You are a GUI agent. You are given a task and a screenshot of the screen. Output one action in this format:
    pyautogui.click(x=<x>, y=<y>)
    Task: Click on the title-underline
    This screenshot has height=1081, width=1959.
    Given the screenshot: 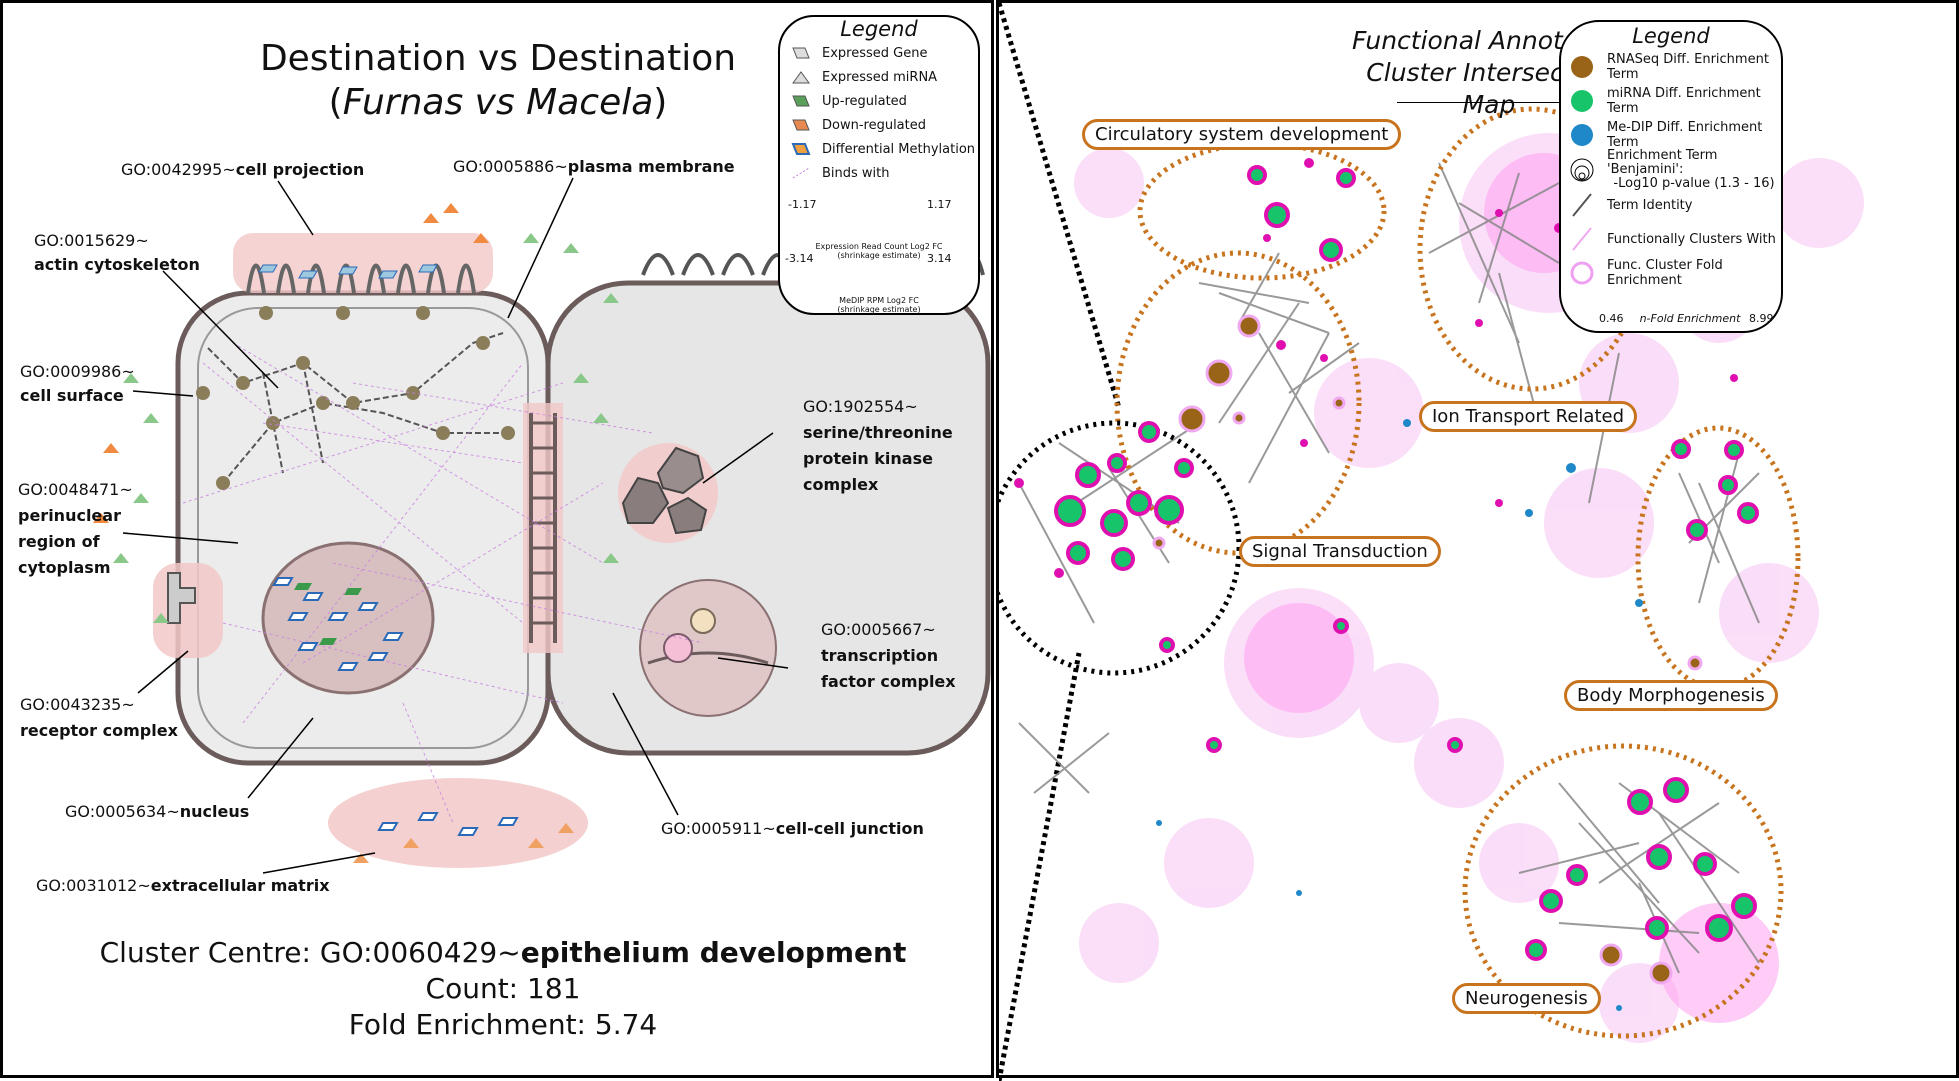 What is the action you would take?
    pyautogui.click(x=1485, y=102)
    